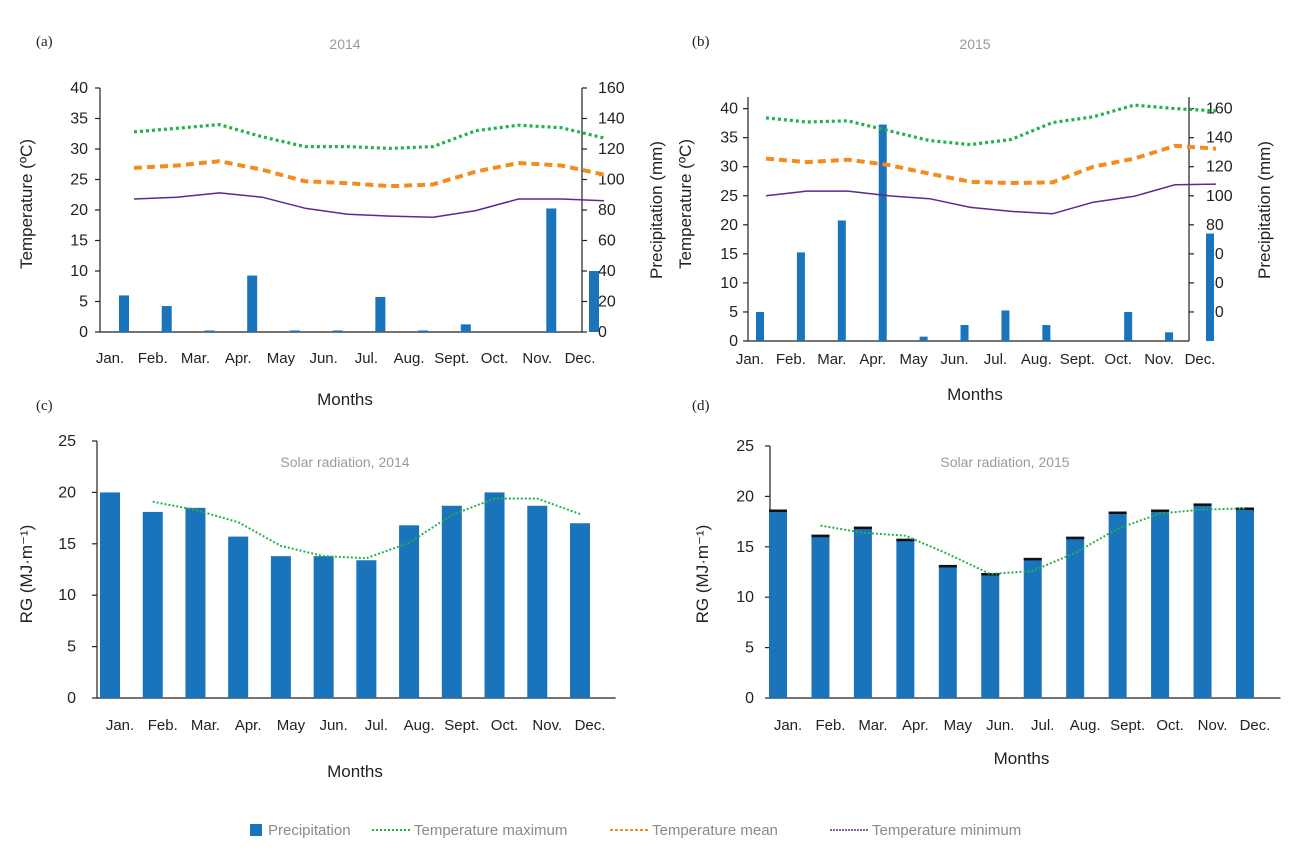  I want to click on y-right-tick-label: 140, so click(611, 119).